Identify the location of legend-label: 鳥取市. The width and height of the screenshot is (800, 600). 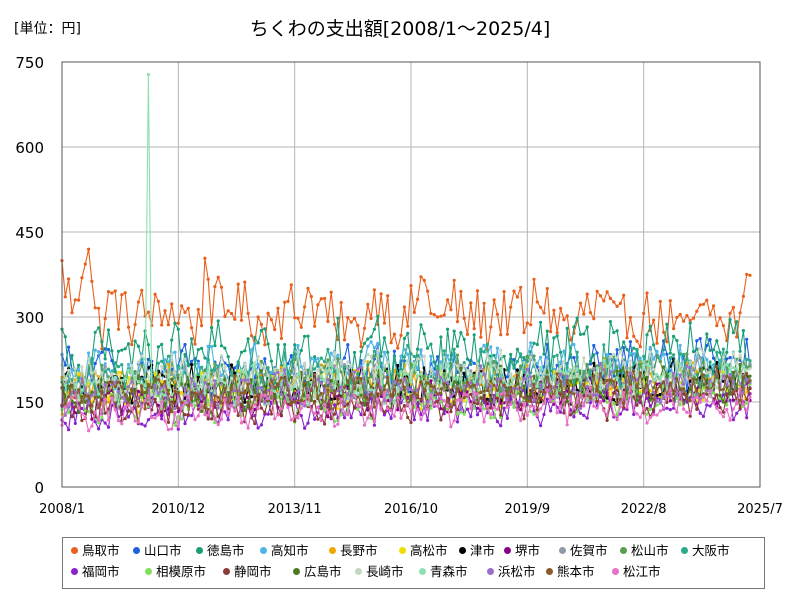
(101, 550).